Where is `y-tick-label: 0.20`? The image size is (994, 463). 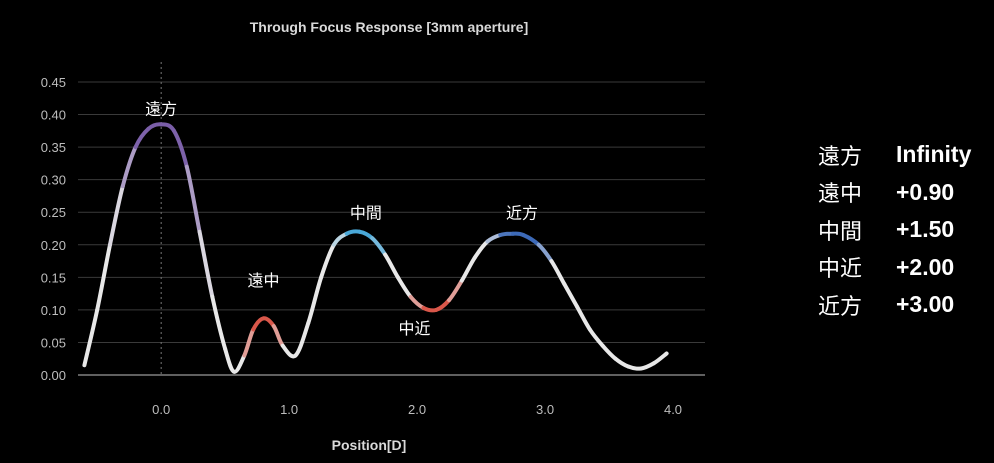 y-tick-label: 0.20 is located at coordinates (53, 245).